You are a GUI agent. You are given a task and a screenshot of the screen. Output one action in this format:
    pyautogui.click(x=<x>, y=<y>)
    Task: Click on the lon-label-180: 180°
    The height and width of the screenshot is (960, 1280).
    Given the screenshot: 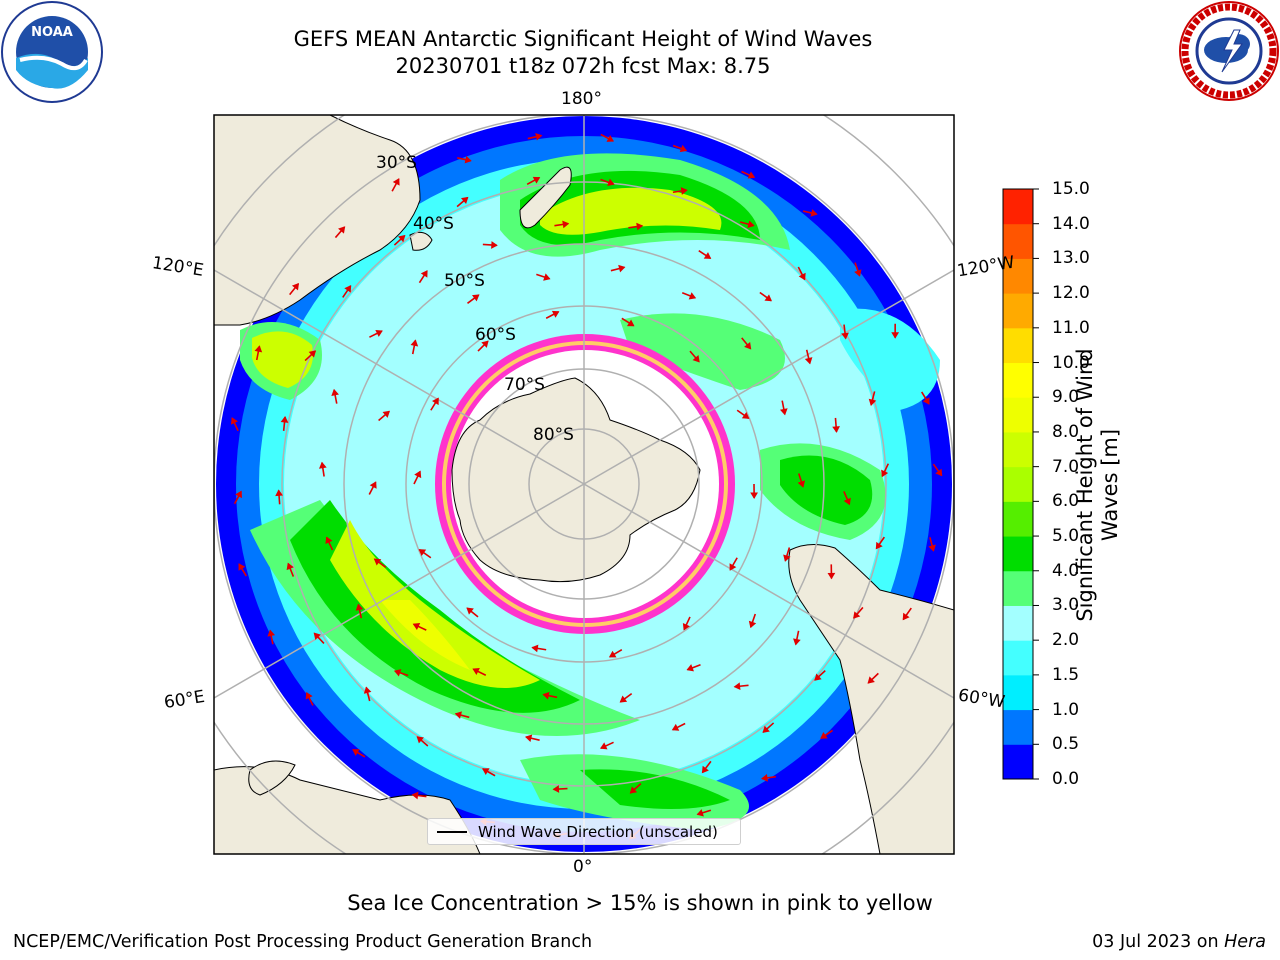 What is the action you would take?
    pyautogui.click(x=581, y=99)
    